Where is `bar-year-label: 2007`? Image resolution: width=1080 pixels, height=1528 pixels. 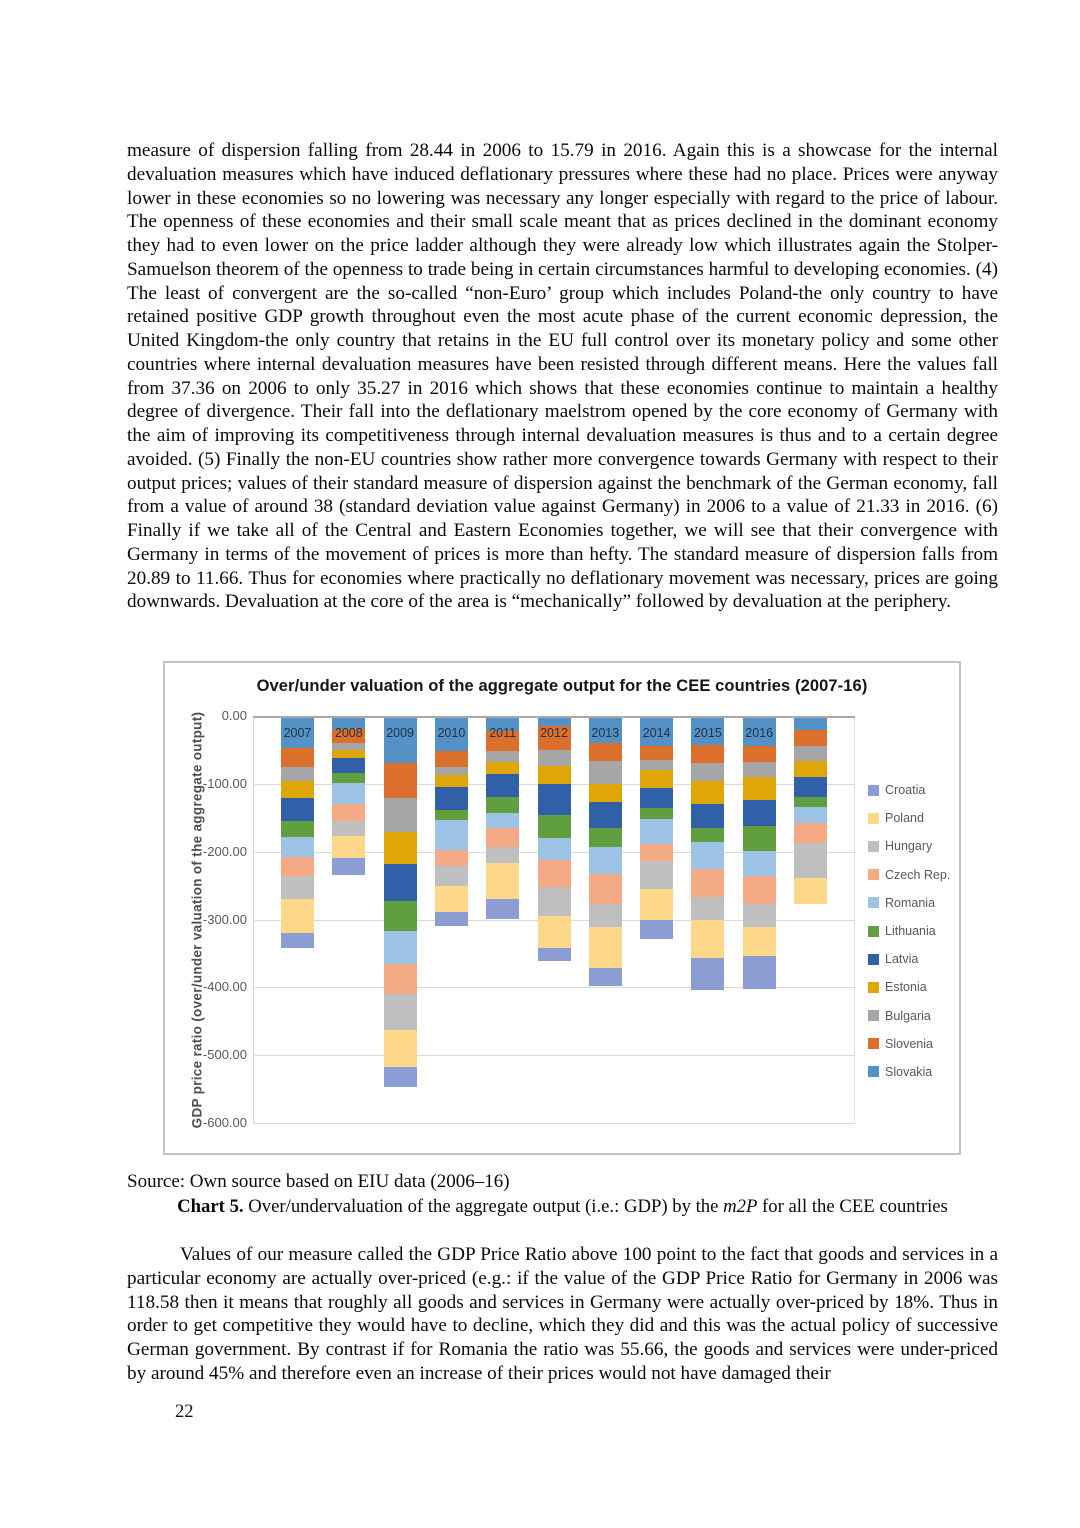
bar-year-label: 2007 is located at coordinates (297, 733).